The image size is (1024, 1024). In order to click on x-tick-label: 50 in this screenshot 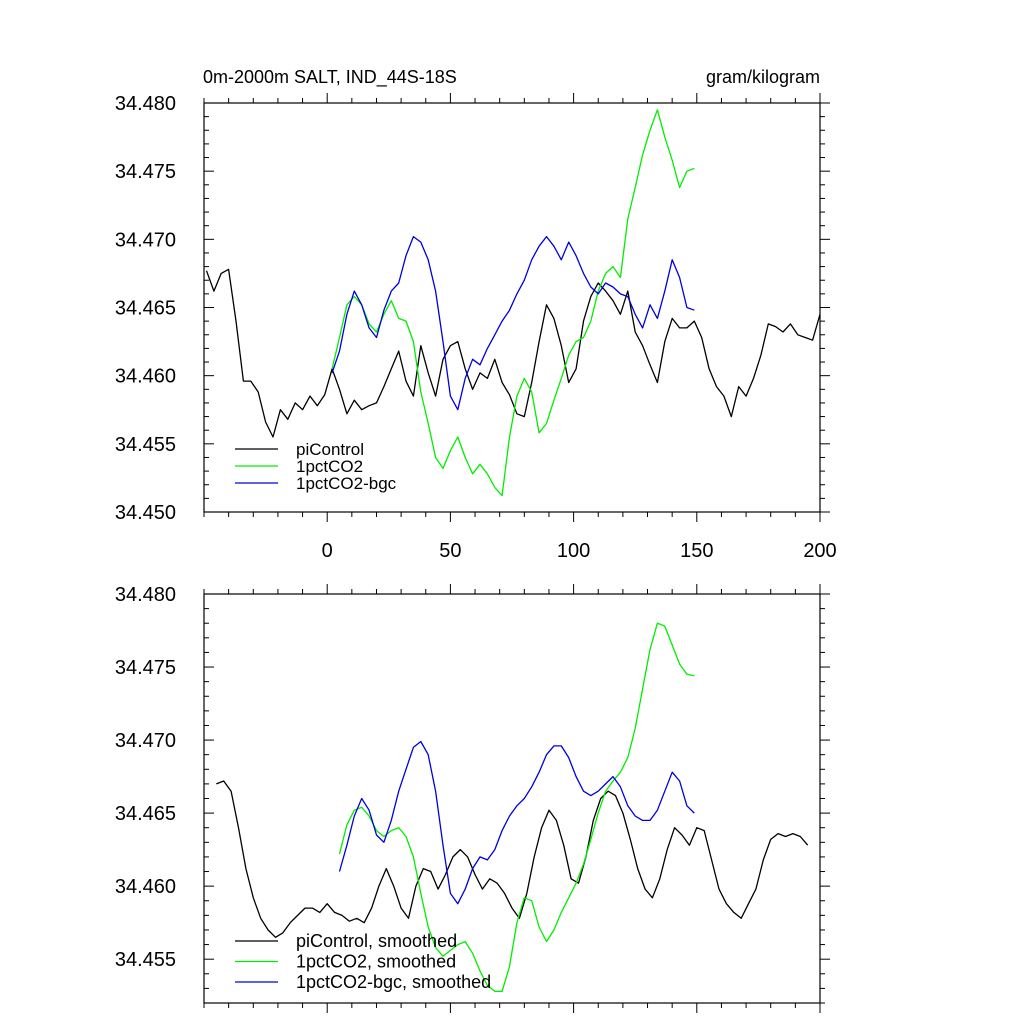, I will do `click(450, 551)`.